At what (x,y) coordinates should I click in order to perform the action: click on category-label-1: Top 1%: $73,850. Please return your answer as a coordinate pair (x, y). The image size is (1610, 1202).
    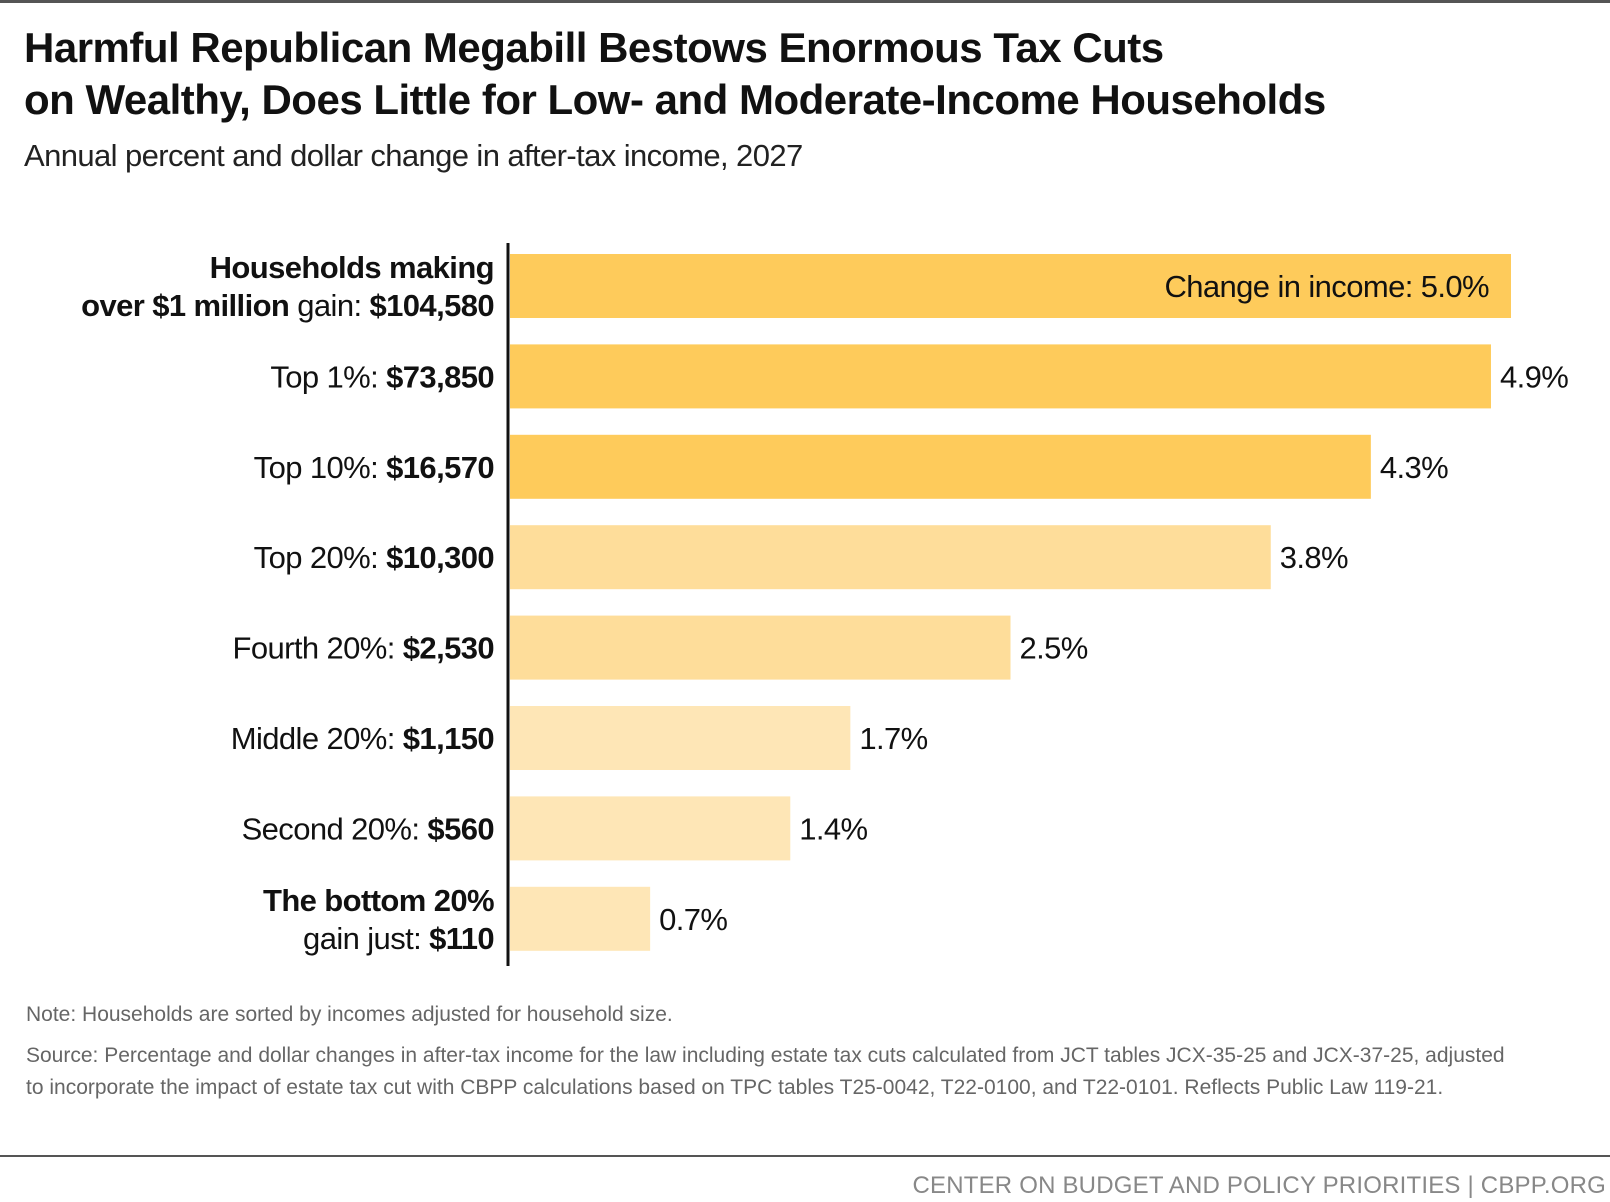
    Looking at the image, I should click on (382, 376).